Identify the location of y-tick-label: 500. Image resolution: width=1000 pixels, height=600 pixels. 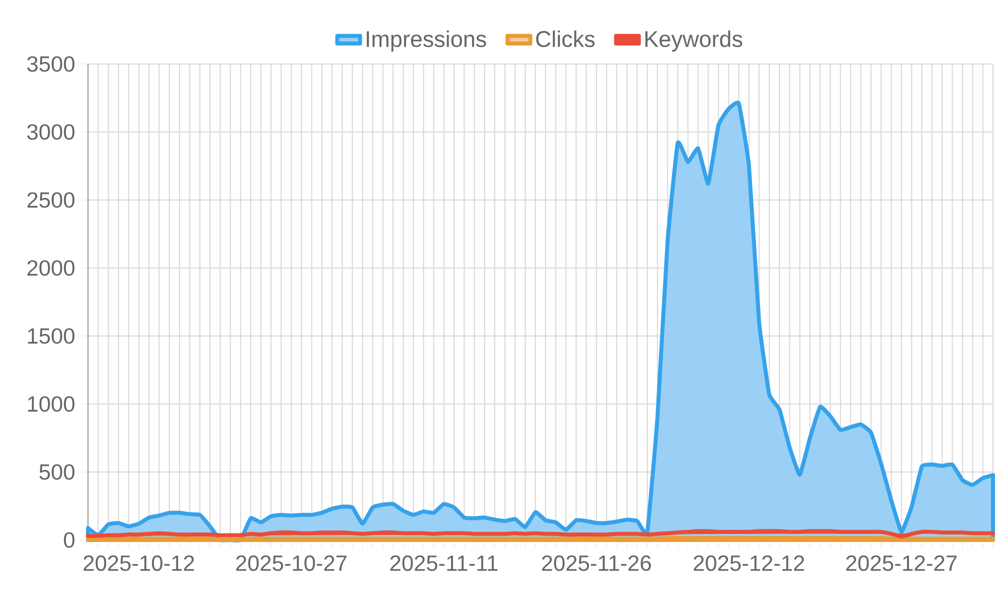
(56, 472).